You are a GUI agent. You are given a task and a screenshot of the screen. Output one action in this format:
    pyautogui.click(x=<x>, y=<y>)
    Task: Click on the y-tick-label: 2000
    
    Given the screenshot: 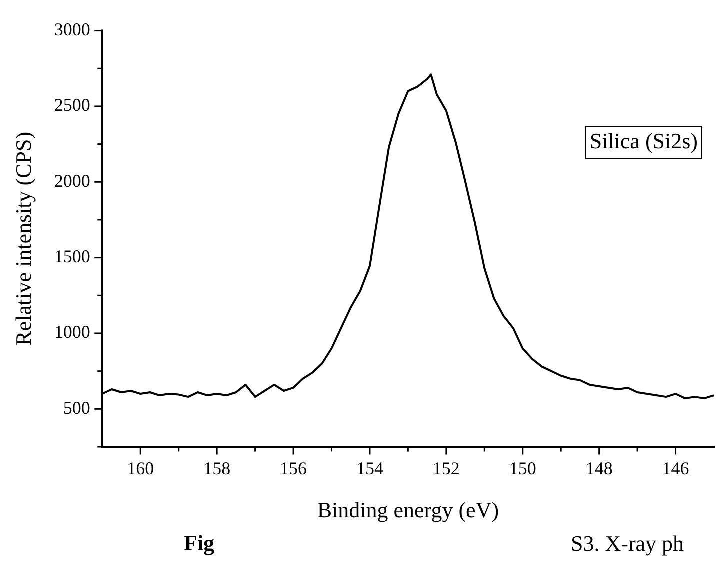 What is the action you would take?
    pyautogui.click(x=72, y=180)
    